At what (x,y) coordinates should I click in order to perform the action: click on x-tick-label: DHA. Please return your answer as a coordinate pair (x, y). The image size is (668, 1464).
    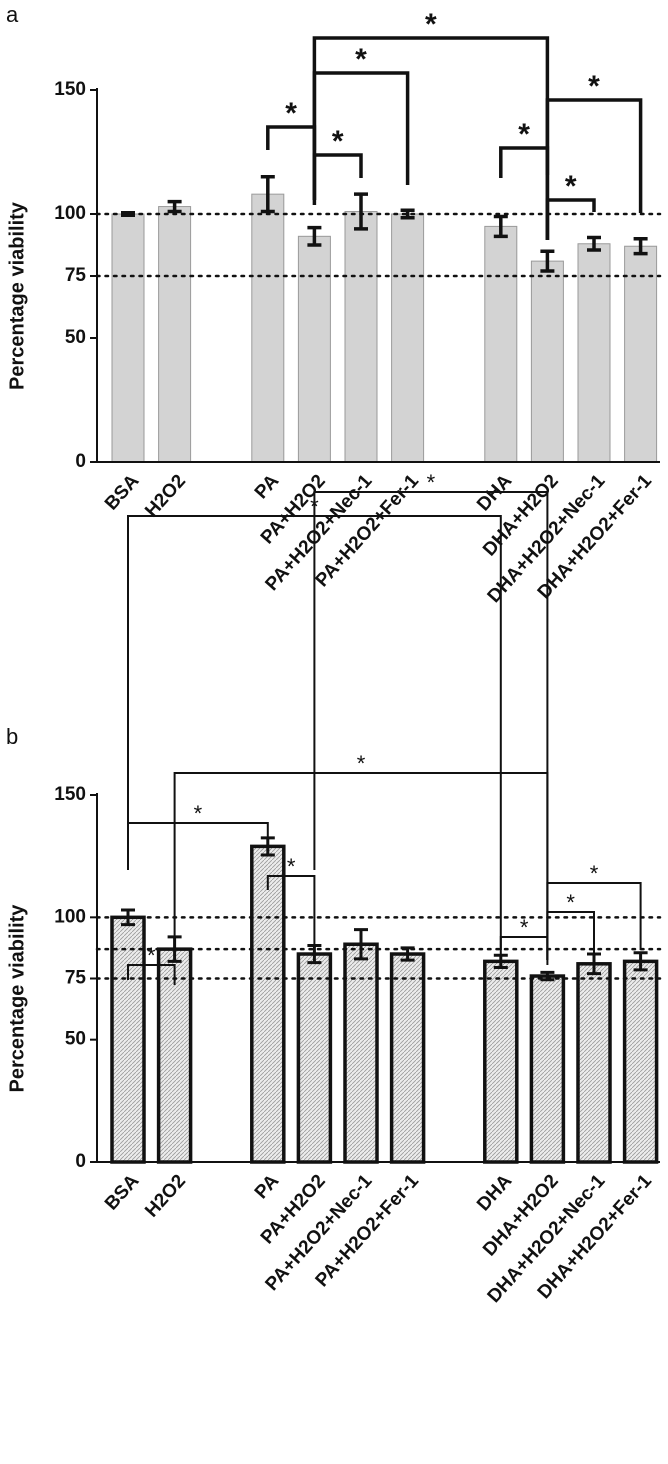
    Looking at the image, I should click on (494, 1192).